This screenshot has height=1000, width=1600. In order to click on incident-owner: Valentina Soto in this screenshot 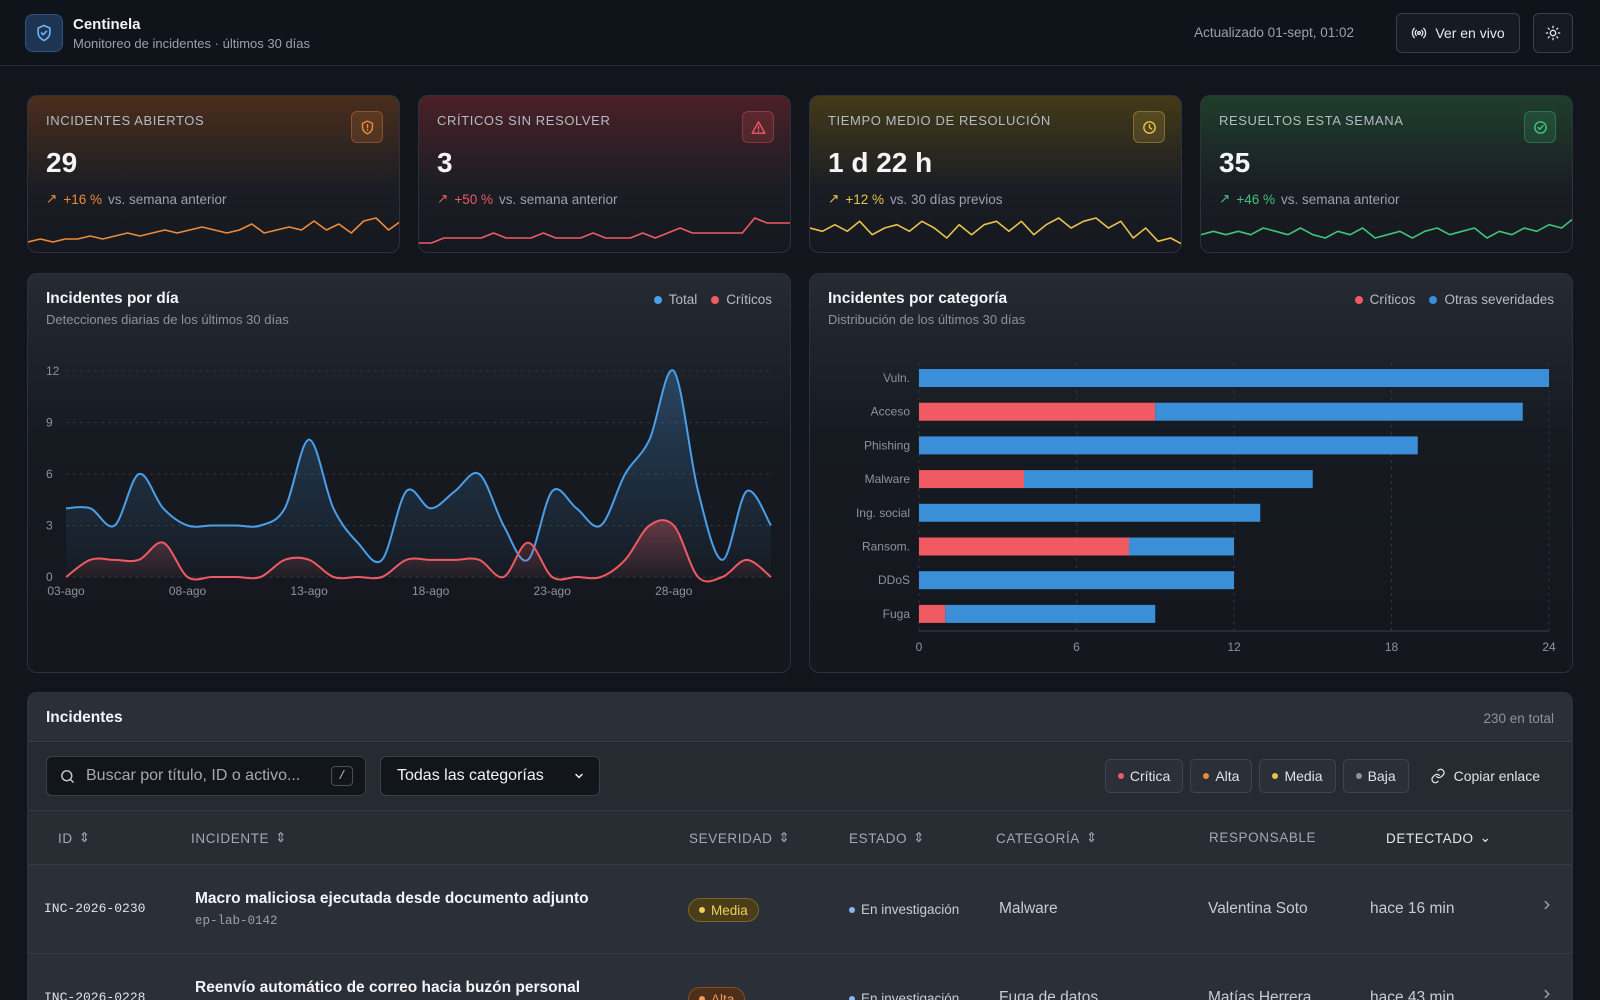, I will do `click(1258, 908)`.